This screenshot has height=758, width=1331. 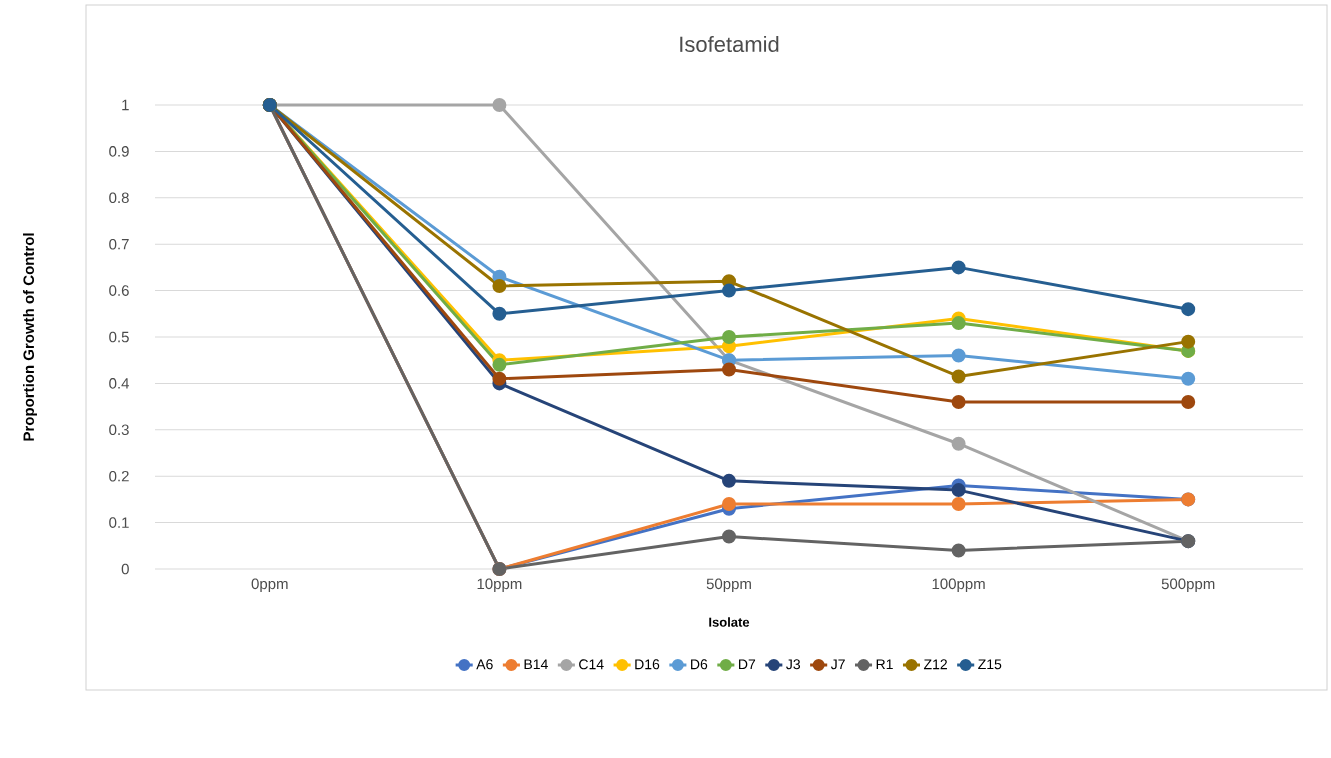 What do you see at coordinates (591, 664) in the screenshot?
I see `legend-label: C14` at bounding box center [591, 664].